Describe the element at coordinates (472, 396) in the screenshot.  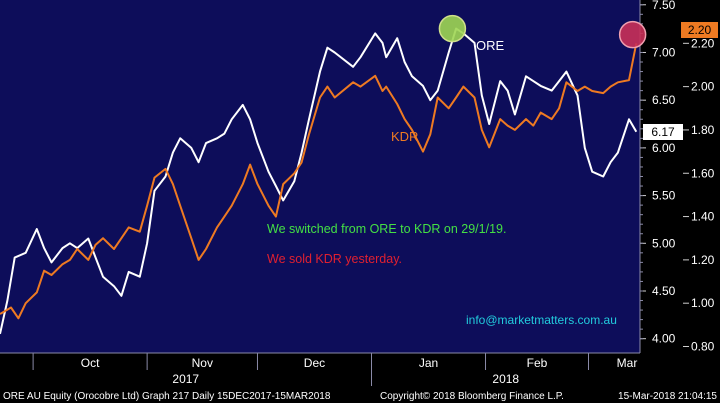
I see `footer-center: Copyright© 2018 Bloomberg Finance L.P.` at that location.